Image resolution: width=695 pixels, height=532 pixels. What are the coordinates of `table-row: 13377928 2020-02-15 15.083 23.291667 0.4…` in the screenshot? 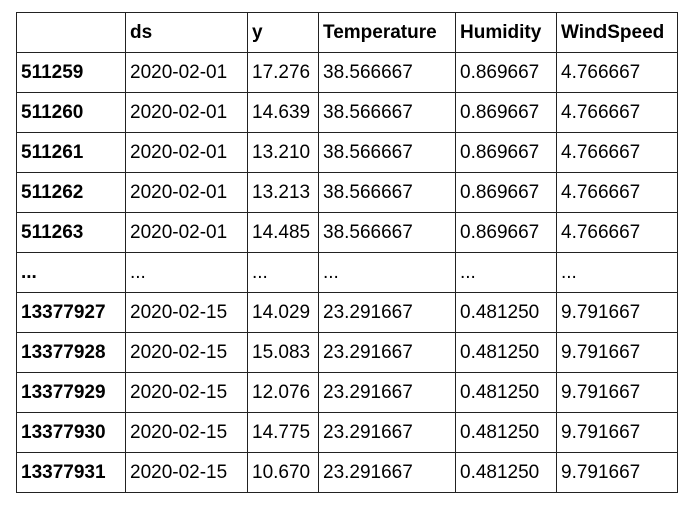 It's located at (347, 352).